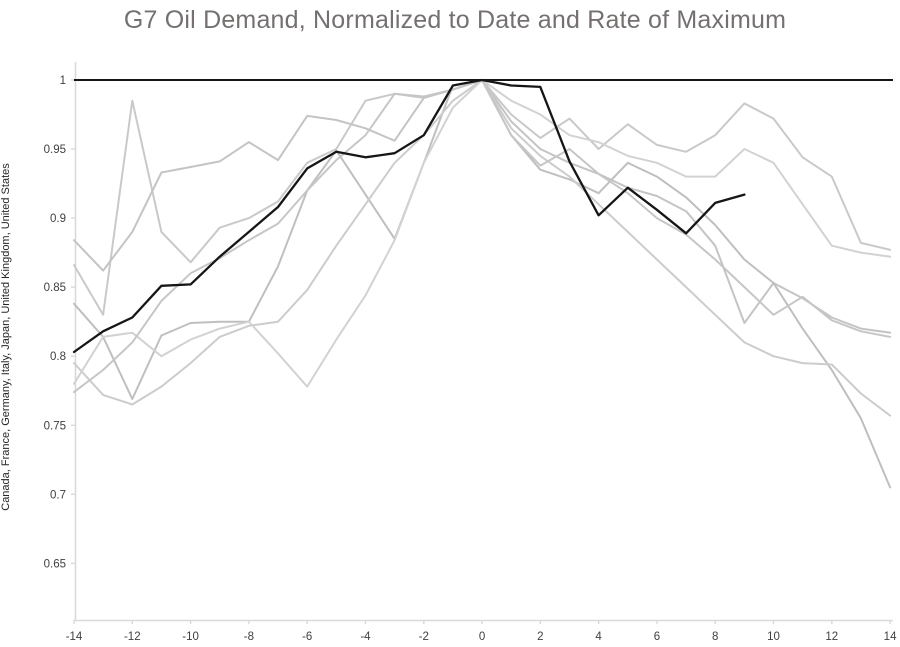 The height and width of the screenshot is (647, 900). What do you see at coordinates (55, 564) in the screenshot?
I see `y-tick-label: 0.65` at bounding box center [55, 564].